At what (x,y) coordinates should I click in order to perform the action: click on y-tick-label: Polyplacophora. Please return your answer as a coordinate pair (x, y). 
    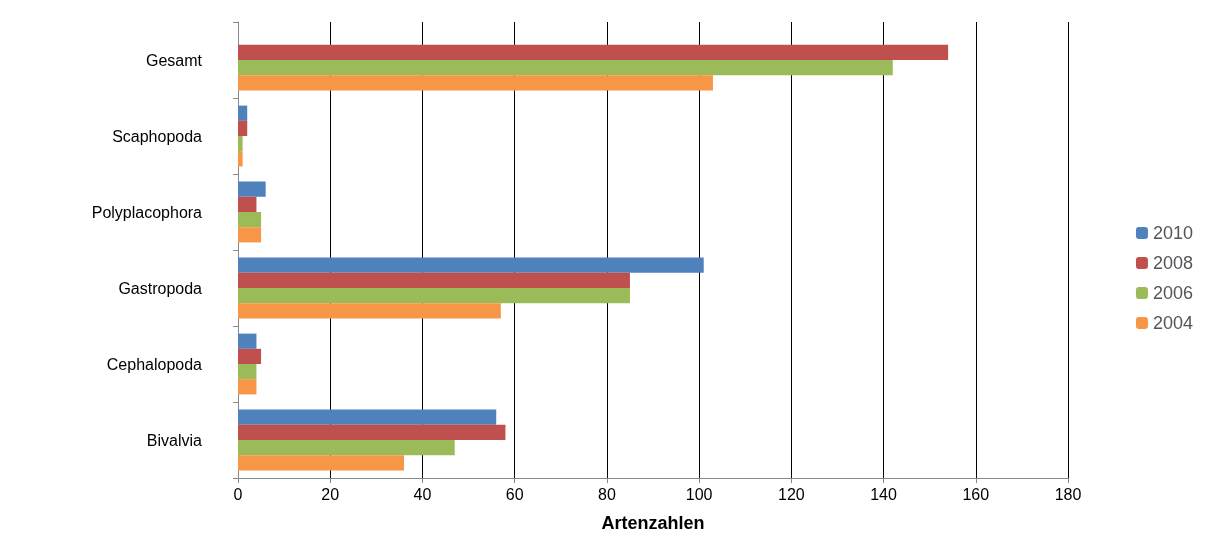
    Looking at the image, I should click on (147, 212).